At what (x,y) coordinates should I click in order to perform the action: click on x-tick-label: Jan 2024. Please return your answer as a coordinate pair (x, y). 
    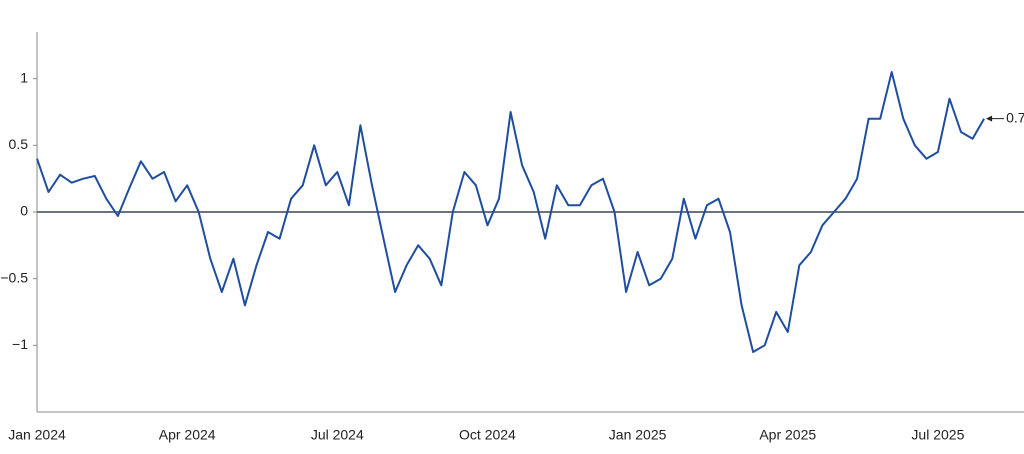
    Looking at the image, I should click on (37, 435).